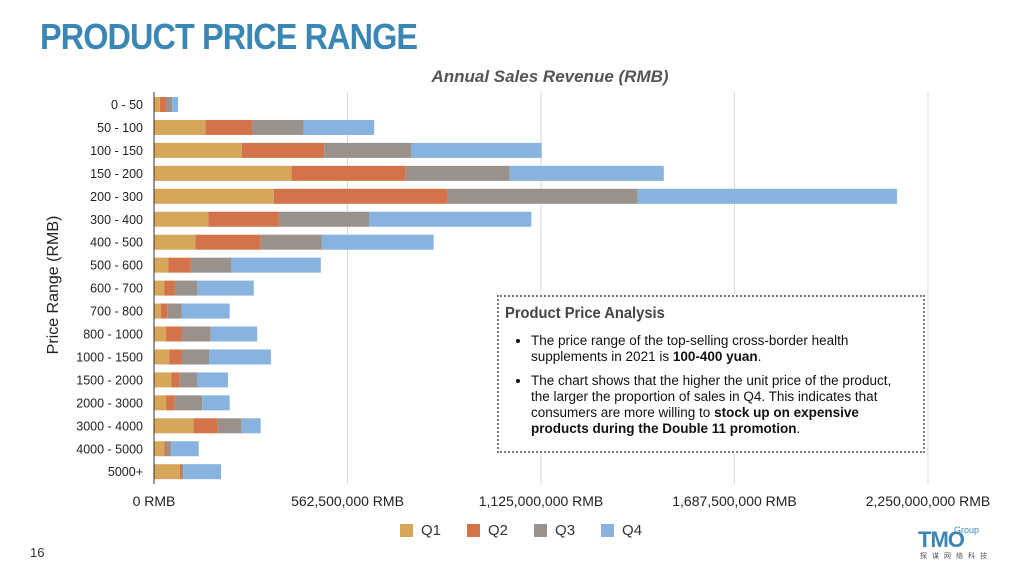  Describe the element at coordinates (585, 313) in the screenshot. I see `analysis-heading: Product Price Analysis` at that location.